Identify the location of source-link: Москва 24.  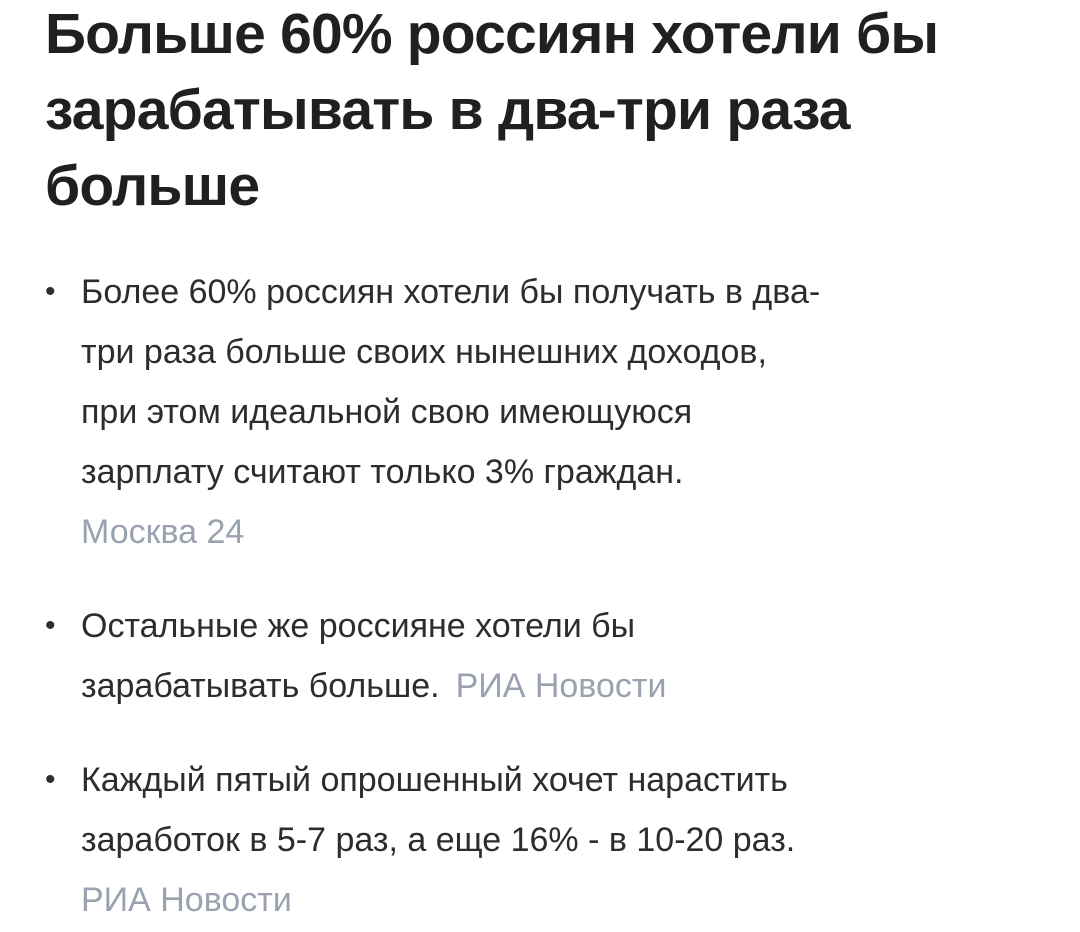
(163, 532).